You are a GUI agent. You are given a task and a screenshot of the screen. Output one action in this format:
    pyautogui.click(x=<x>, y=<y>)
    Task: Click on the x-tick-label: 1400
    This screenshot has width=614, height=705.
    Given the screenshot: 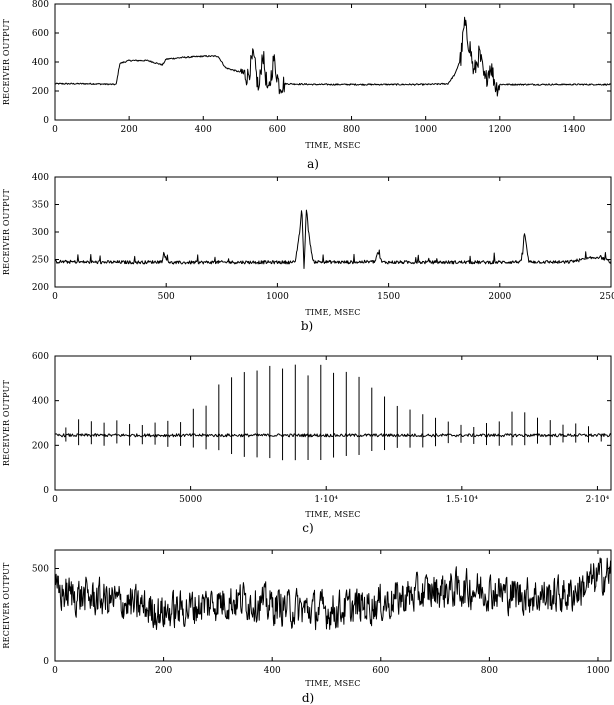 What is the action you would take?
    pyautogui.click(x=573, y=130)
    